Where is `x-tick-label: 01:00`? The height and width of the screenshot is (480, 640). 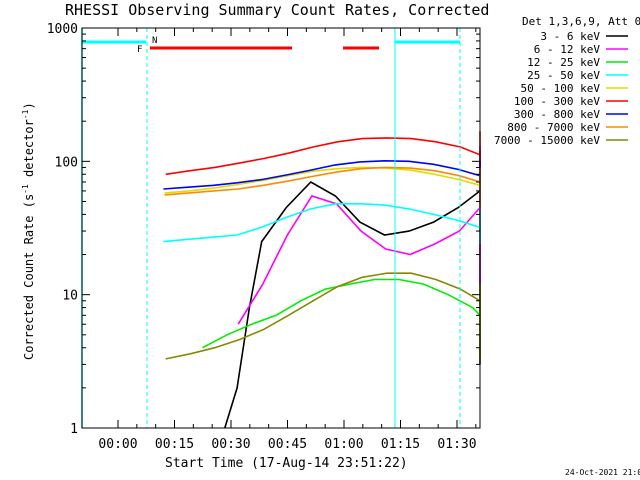
x-tick-label: 01:00 is located at coordinates (343, 444).